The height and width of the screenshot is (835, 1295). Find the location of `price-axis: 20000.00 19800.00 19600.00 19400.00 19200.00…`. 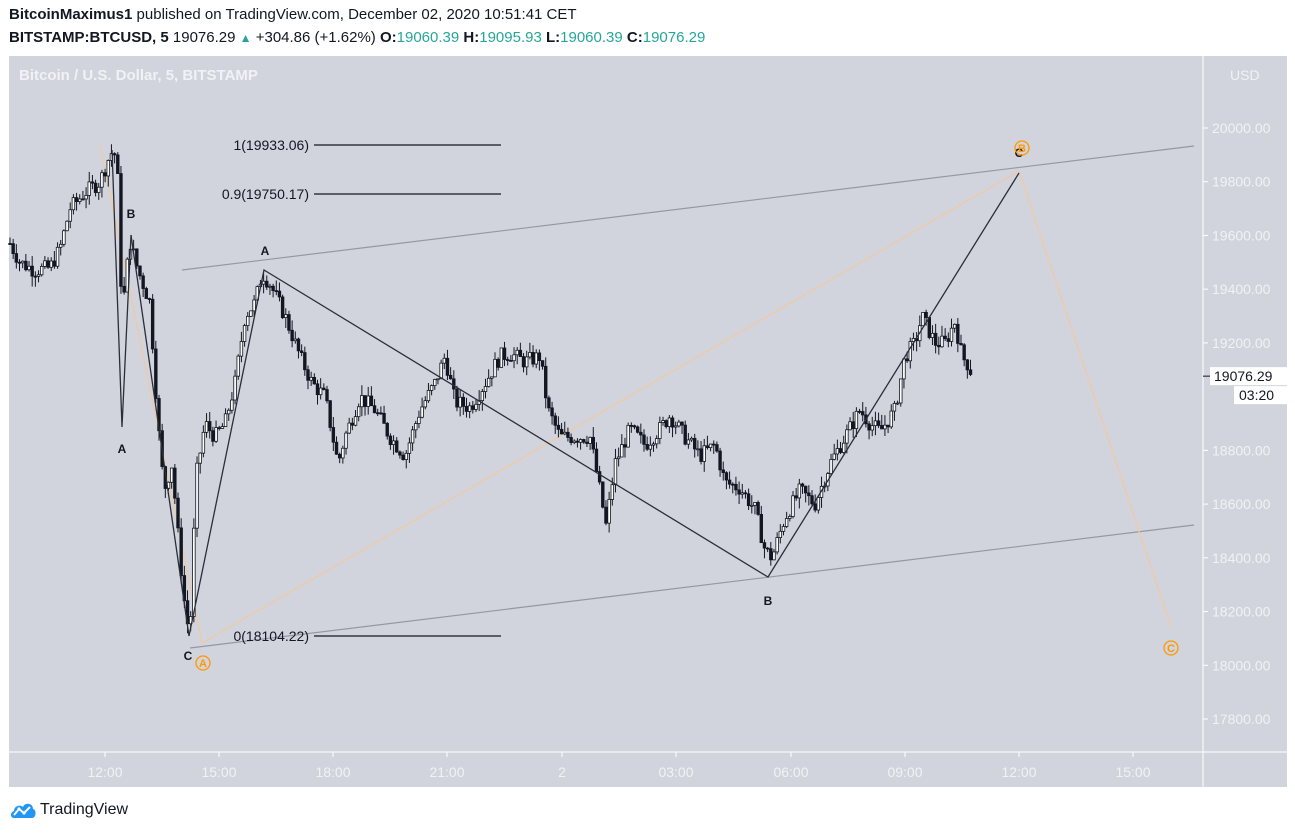

price-axis: 20000.00 19800.00 19600.00 19400.00 19200.00… is located at coordinates (1237, 397).